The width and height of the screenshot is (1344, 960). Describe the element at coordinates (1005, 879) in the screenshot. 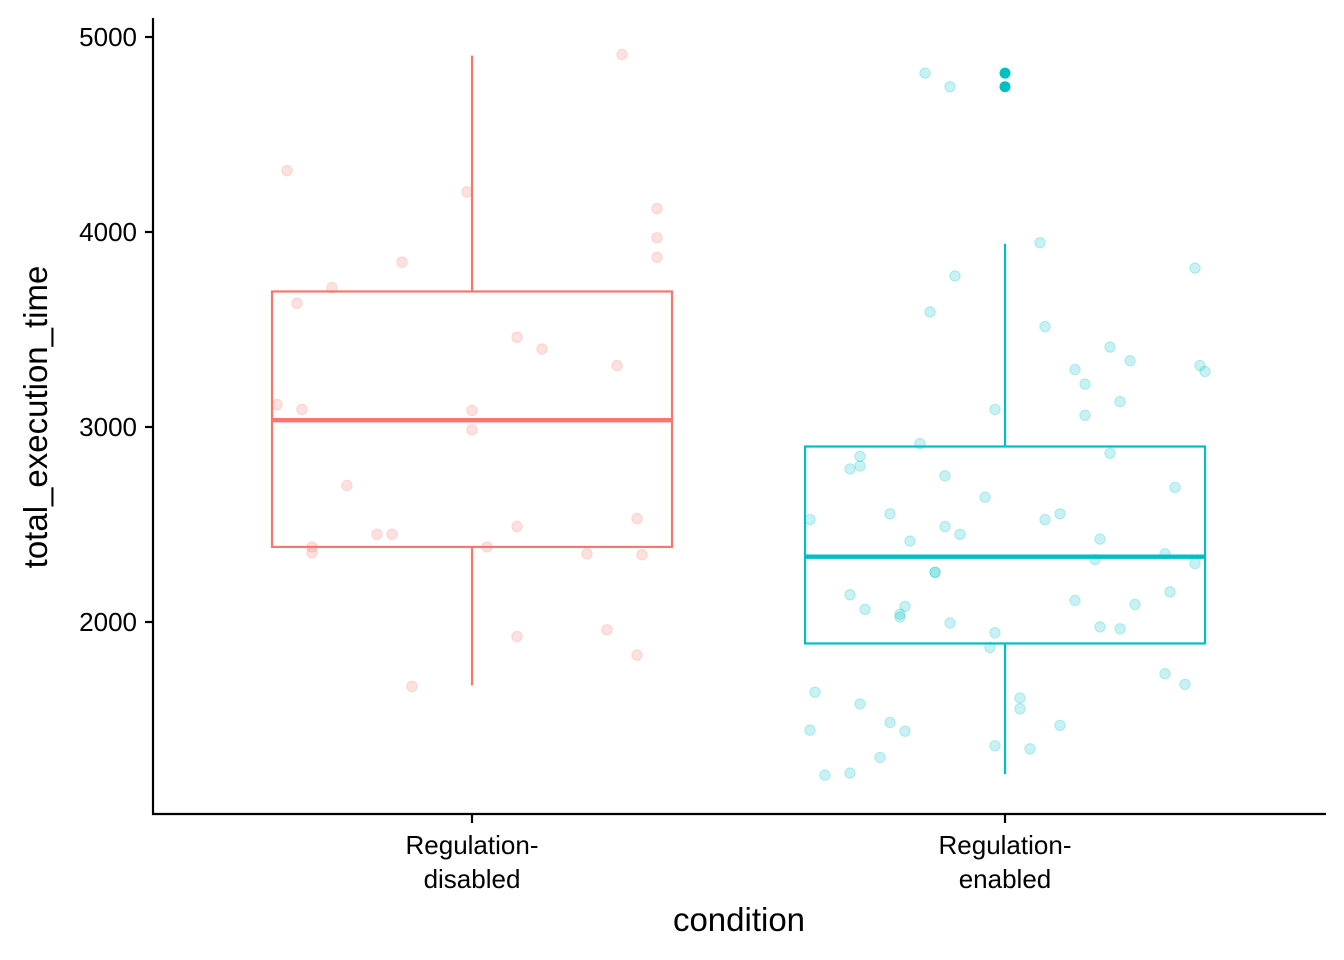

I see `x-tick-label: enabled` at that location.